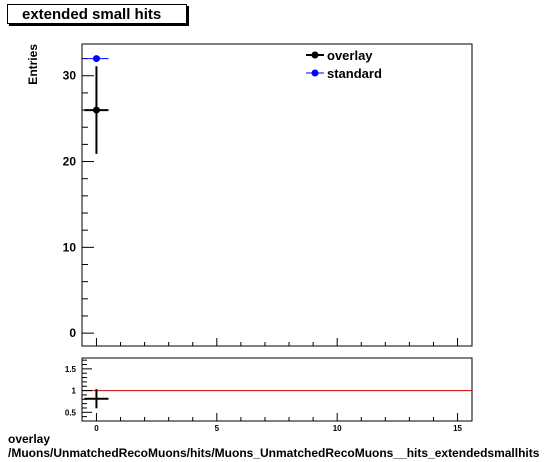  What do you see at coordinates (70, 76) in the screenshot?
I see `main-y-tick-label: 30` at bounding box center [70, 76].